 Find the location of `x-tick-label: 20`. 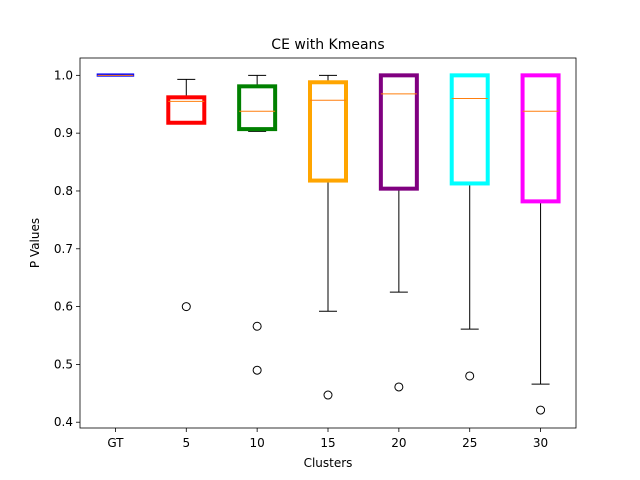

x-tick-label: 20 is located at coordinates (398, 443).